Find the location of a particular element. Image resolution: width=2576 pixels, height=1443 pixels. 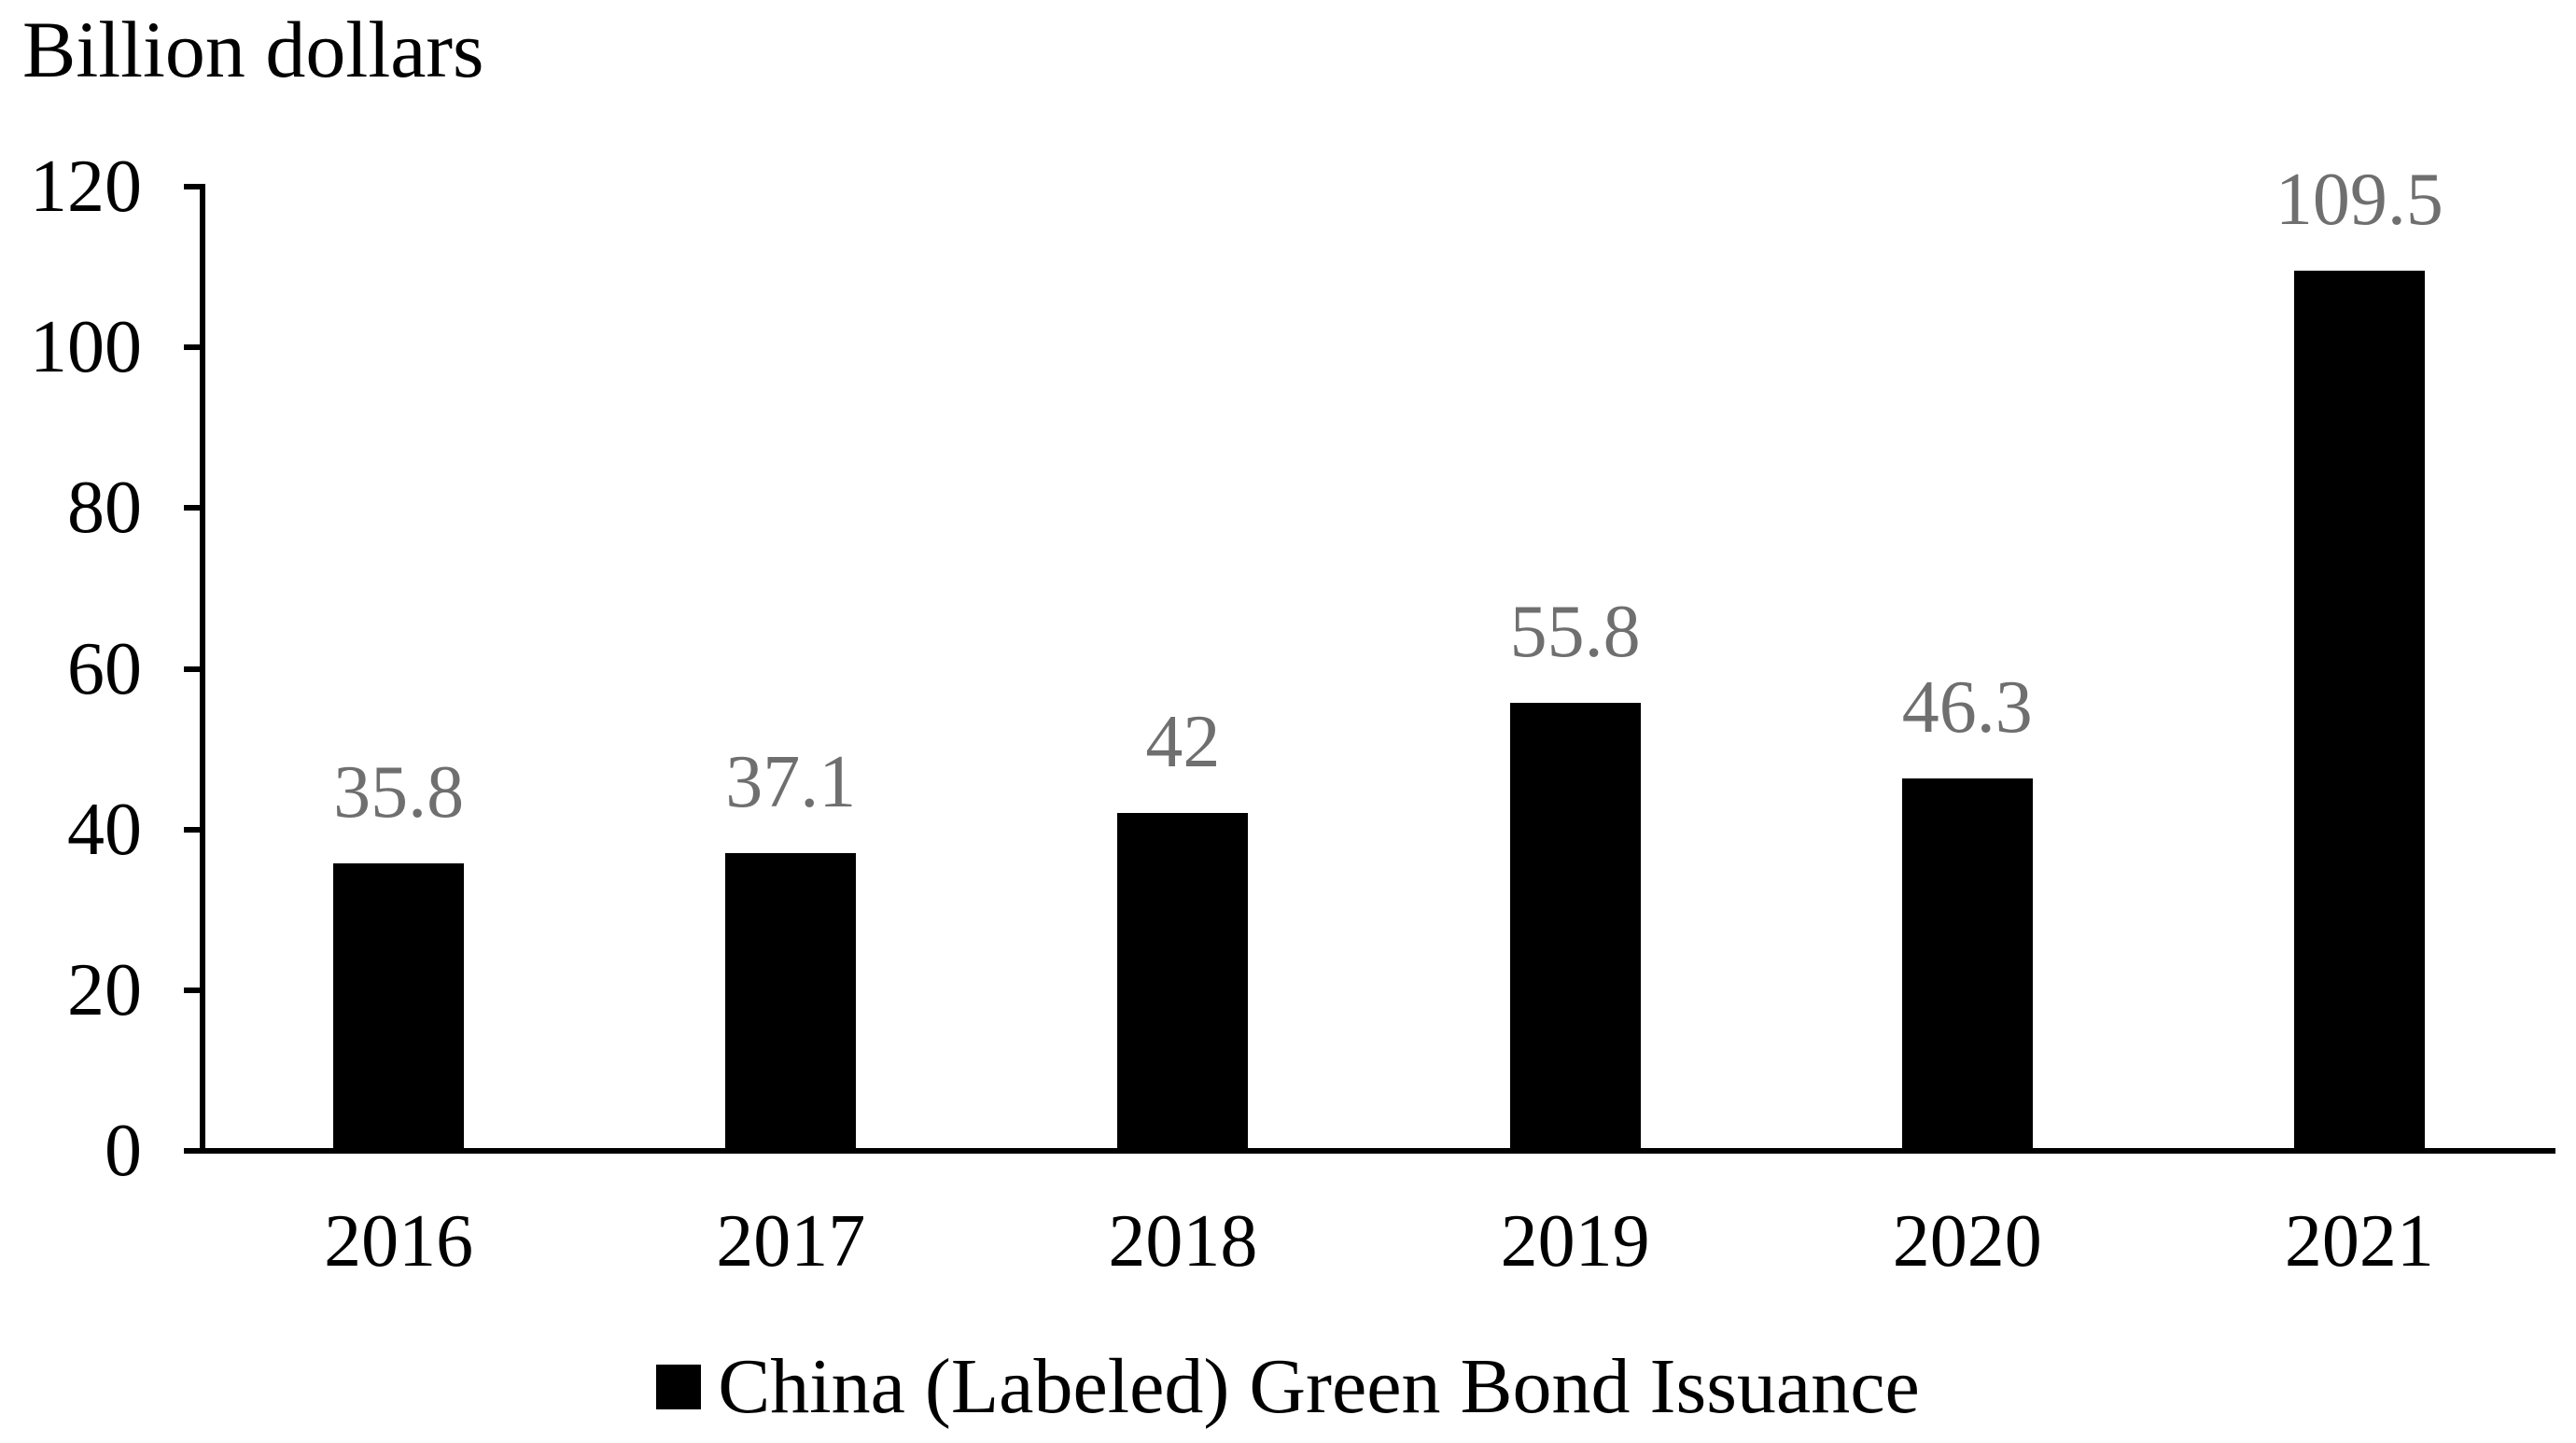

legend-label: China (Labeled) Green Bond Issuance is located at coordinates (1319, 1386).